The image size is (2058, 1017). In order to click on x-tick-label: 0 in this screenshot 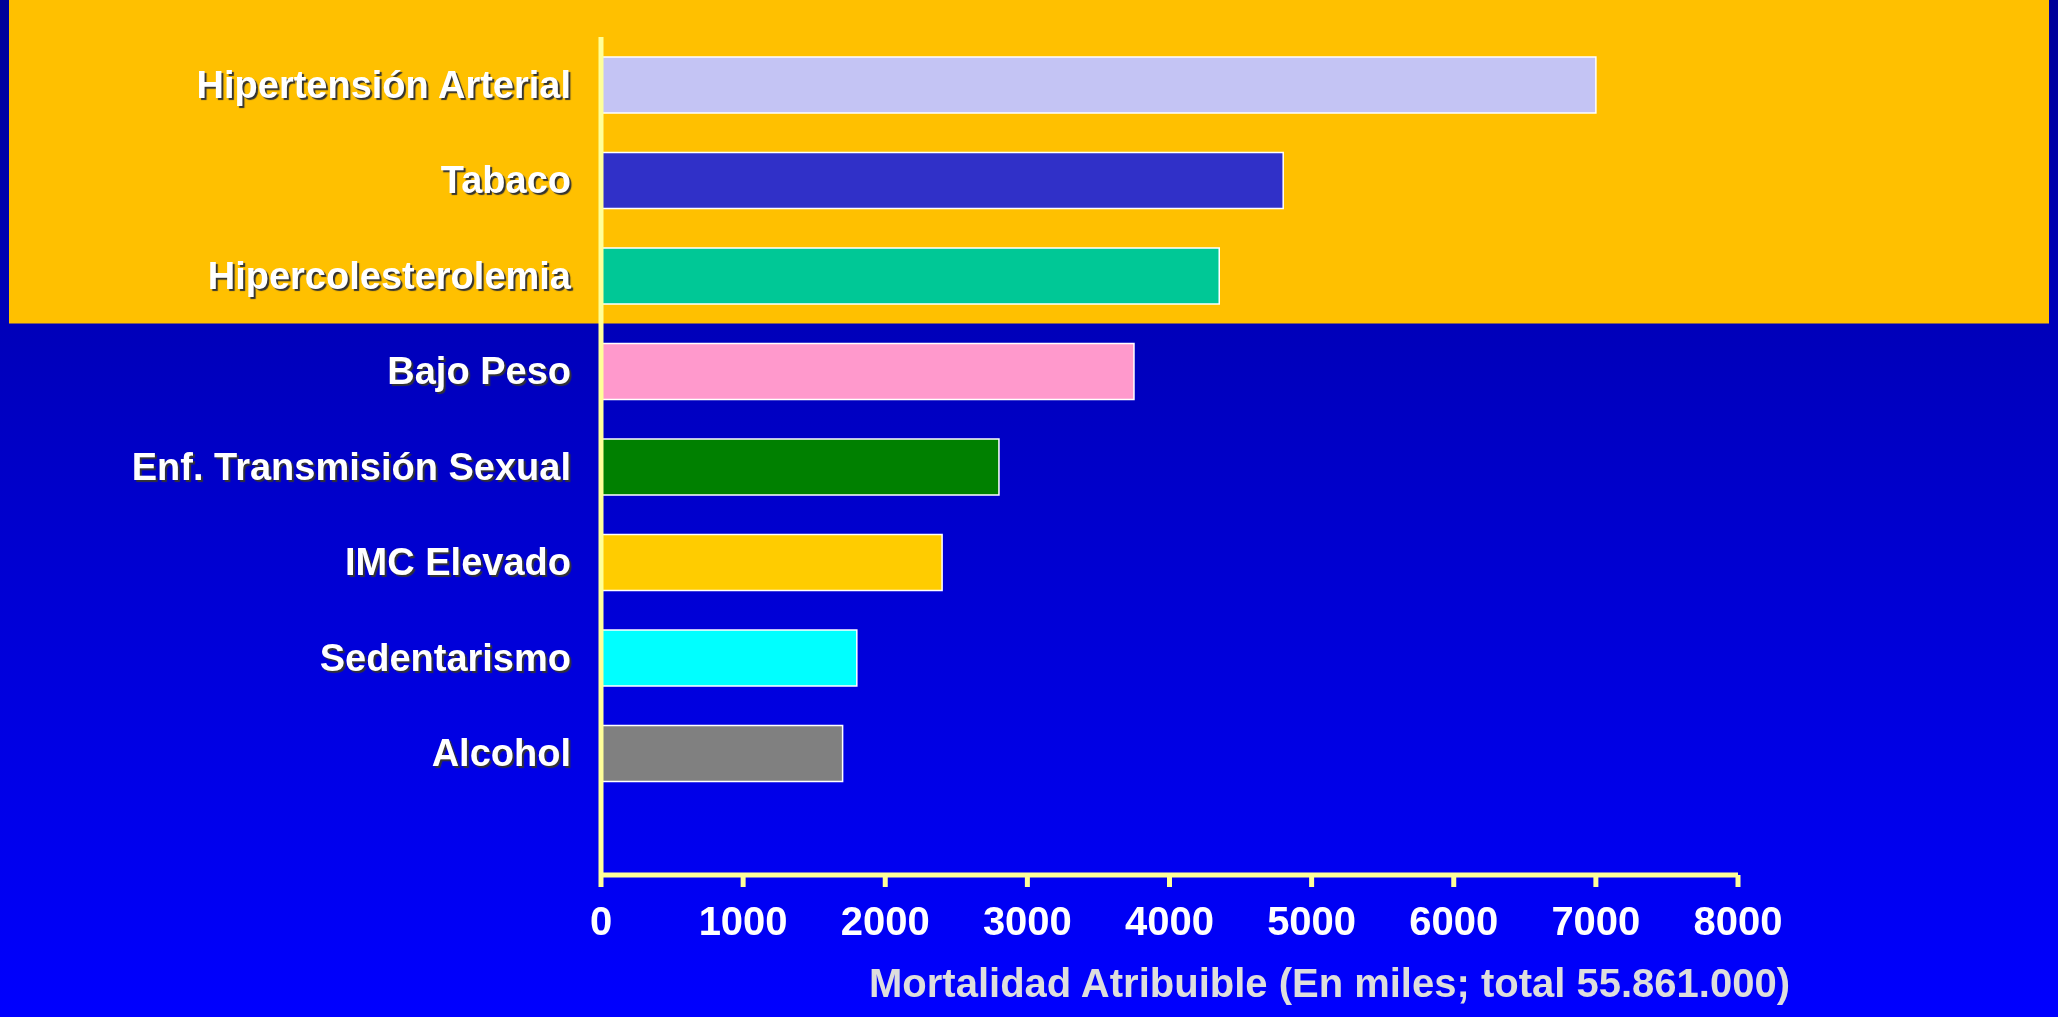, I will do `click(601, 921)`.